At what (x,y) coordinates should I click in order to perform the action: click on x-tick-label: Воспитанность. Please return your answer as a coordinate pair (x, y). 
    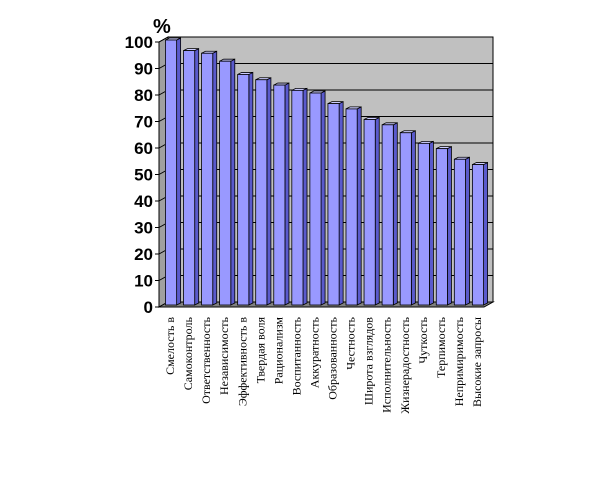
    Looking at the image, I should click on (296, 355).